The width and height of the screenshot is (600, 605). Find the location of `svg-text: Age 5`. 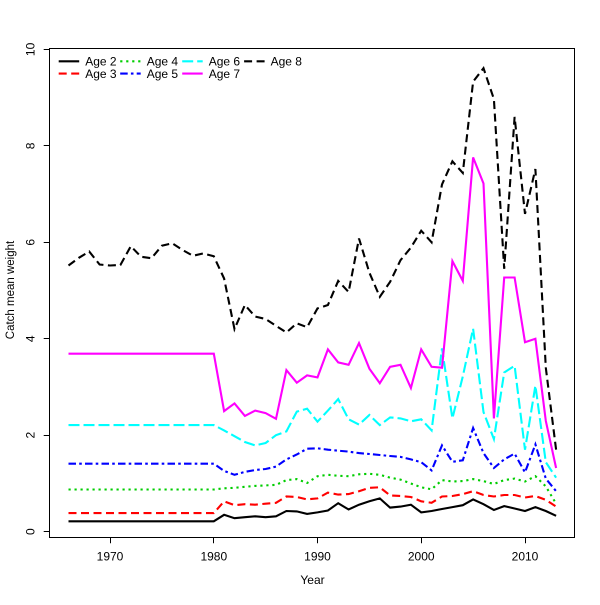

svg-text: Age 5 is located at coordinates (163, 74).